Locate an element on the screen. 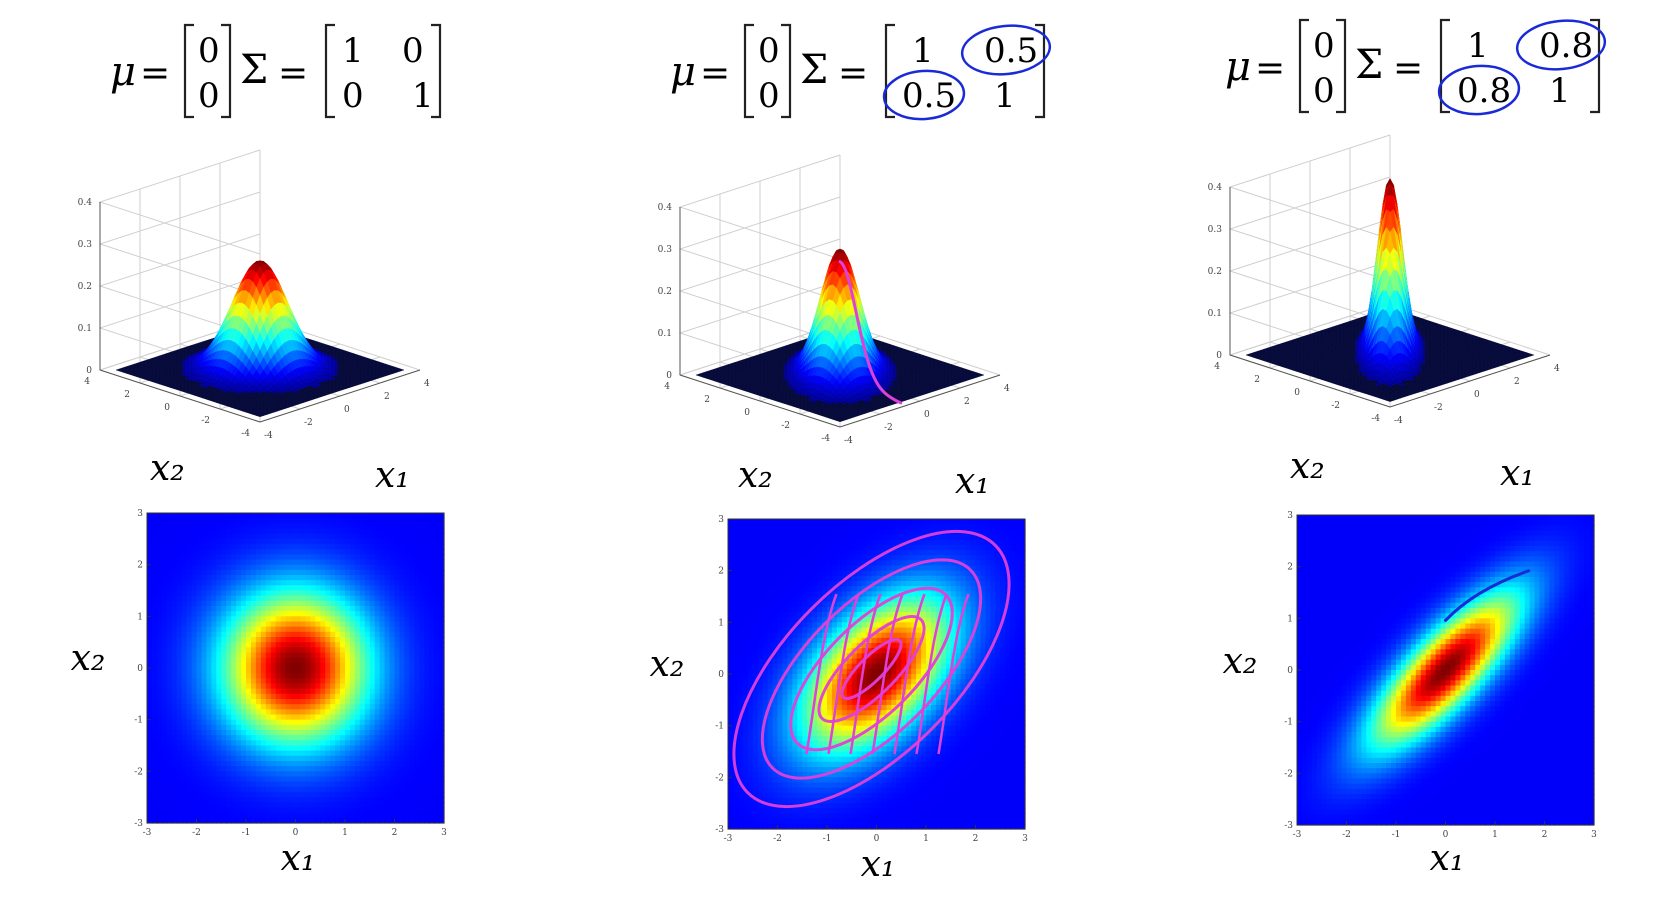  z-tick-label: 0.4 is located at coordinates (85, 203).